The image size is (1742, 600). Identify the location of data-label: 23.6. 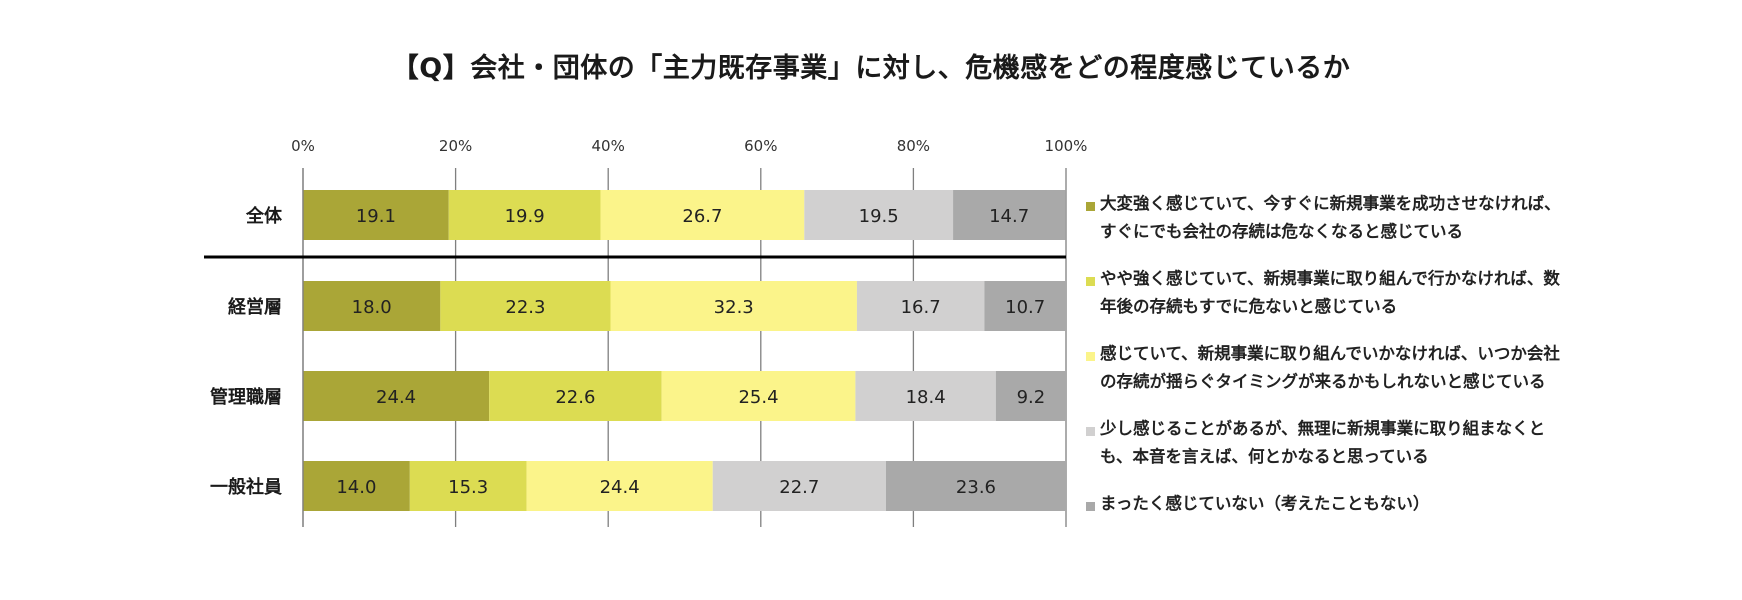
(976, 487).